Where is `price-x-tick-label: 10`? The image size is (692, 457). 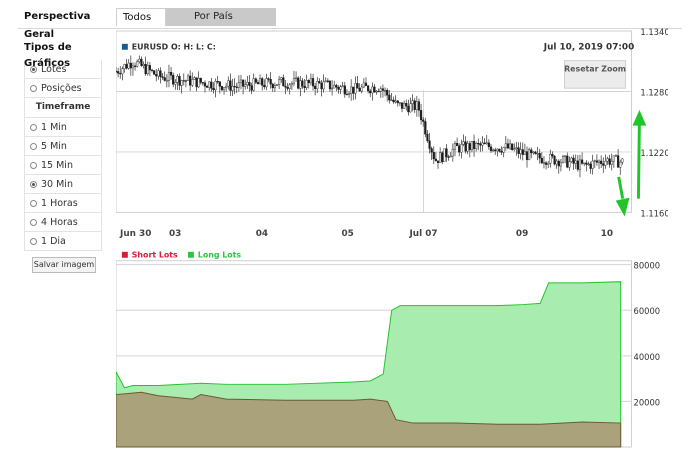 price-x-tick-label: 10 is located at coordinates (607, 234).